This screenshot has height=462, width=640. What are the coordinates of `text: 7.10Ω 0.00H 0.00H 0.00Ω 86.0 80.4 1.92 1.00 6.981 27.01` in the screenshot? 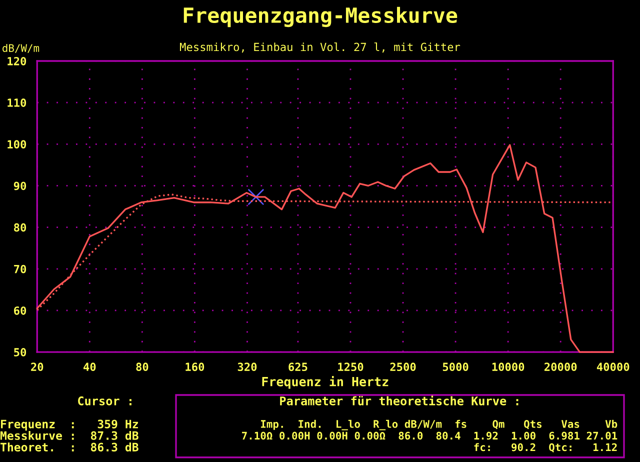 It's located at (430, 436).